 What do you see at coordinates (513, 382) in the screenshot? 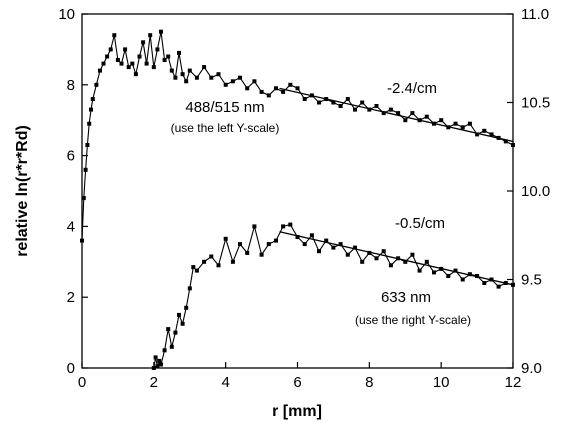
I see `x-tick-label: 12` at bounding box center [513, 382].